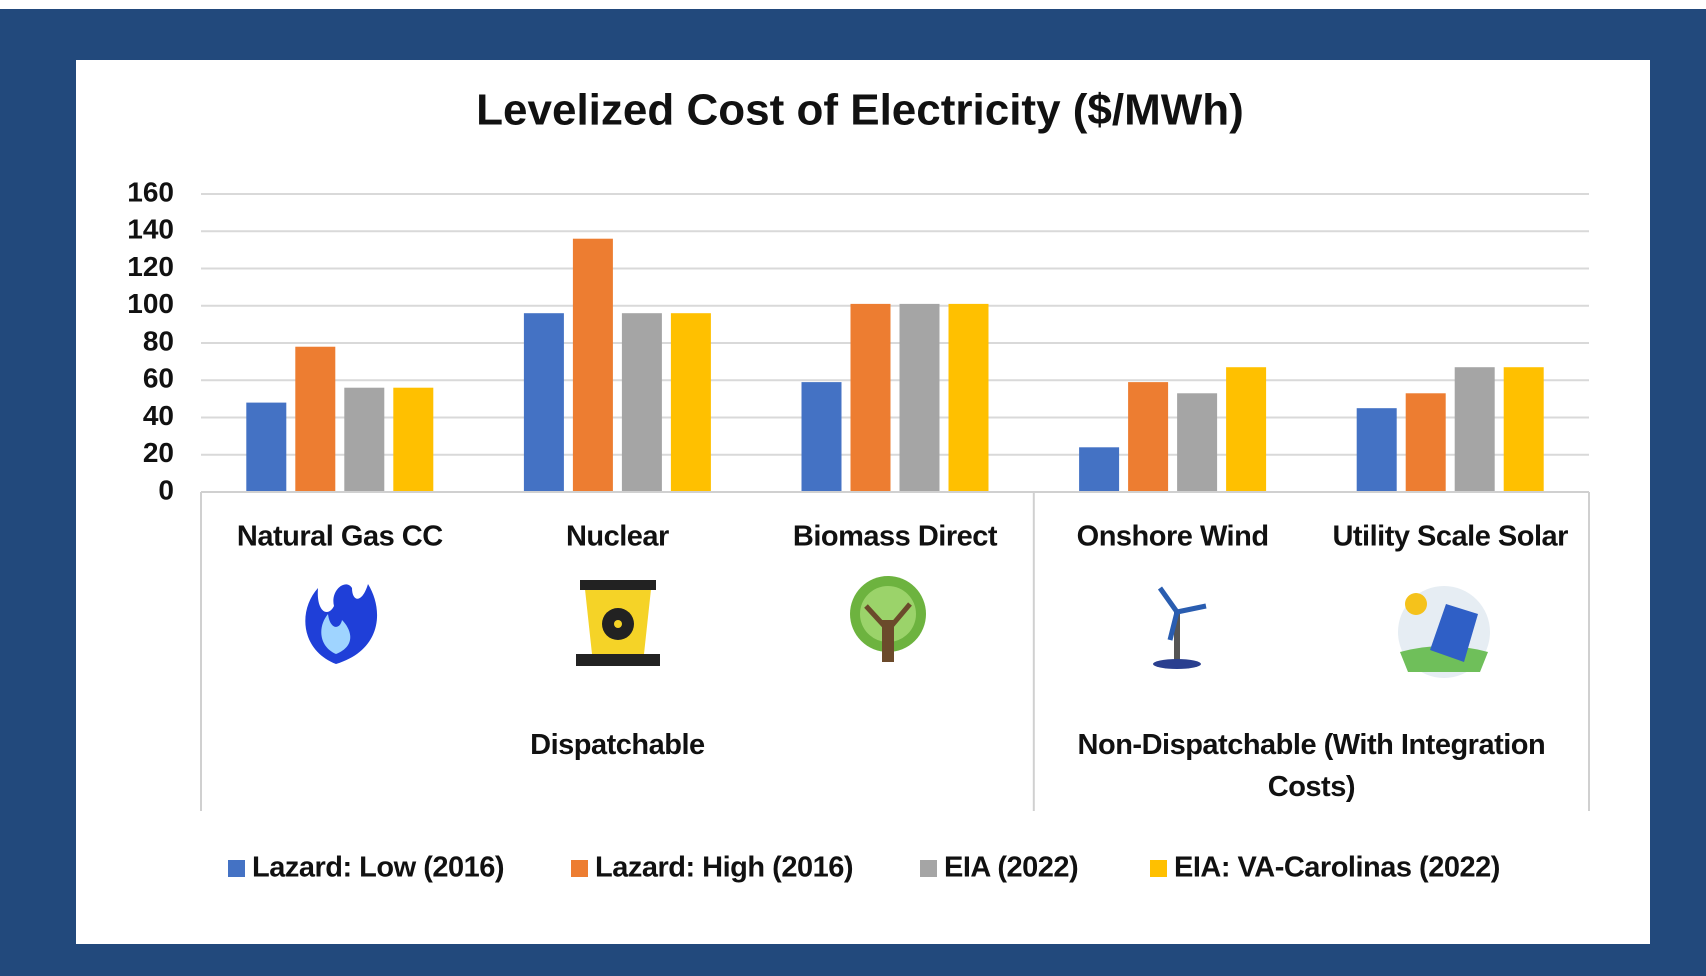 The image size is (1706, 976). What do you see at coordinates (150, 266) in the screenshot?
I see `y-tick-label: 120` at bounding box center [150, 266].